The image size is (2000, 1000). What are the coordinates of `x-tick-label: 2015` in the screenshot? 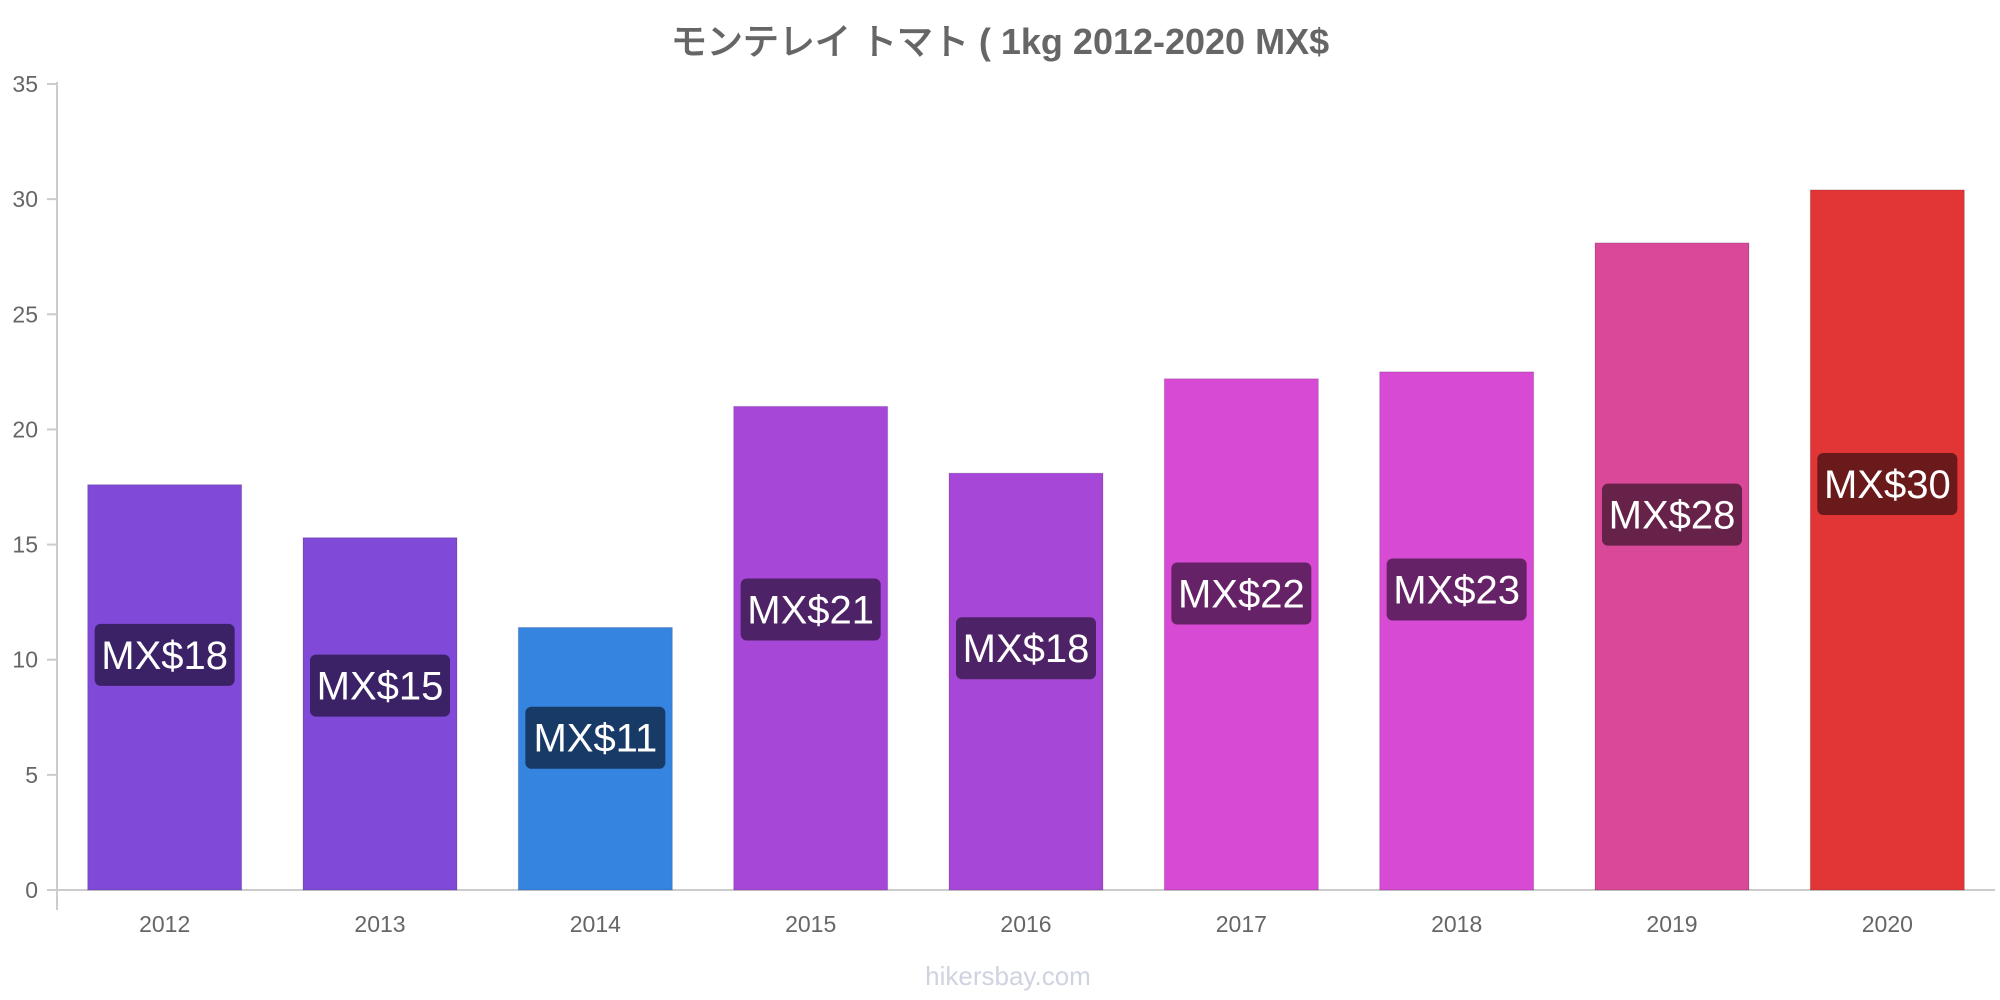 It's located at (810, 924).